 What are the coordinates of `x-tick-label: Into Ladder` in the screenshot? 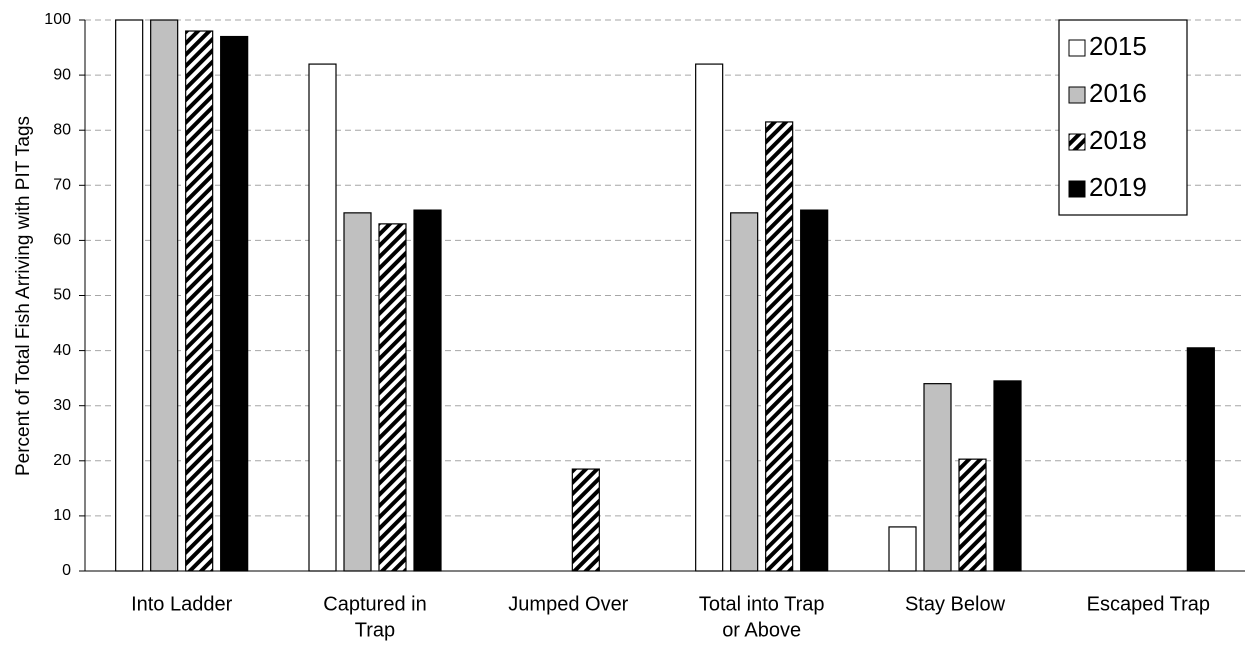 It's located at (182, 604).